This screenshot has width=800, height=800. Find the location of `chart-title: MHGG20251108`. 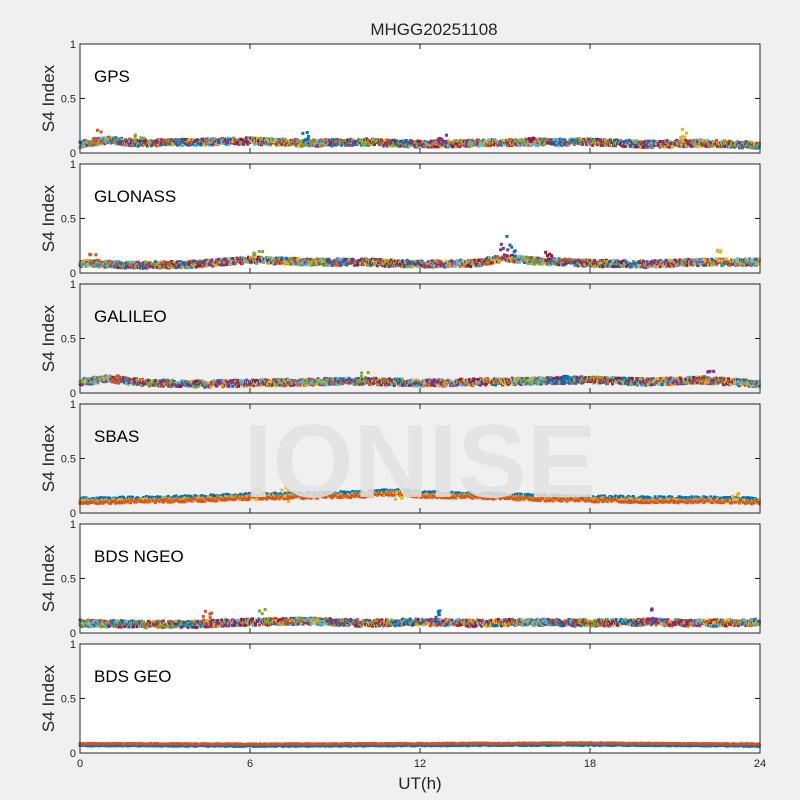

chart-title: MHGG20251108 is located at coordinates (433, 29).